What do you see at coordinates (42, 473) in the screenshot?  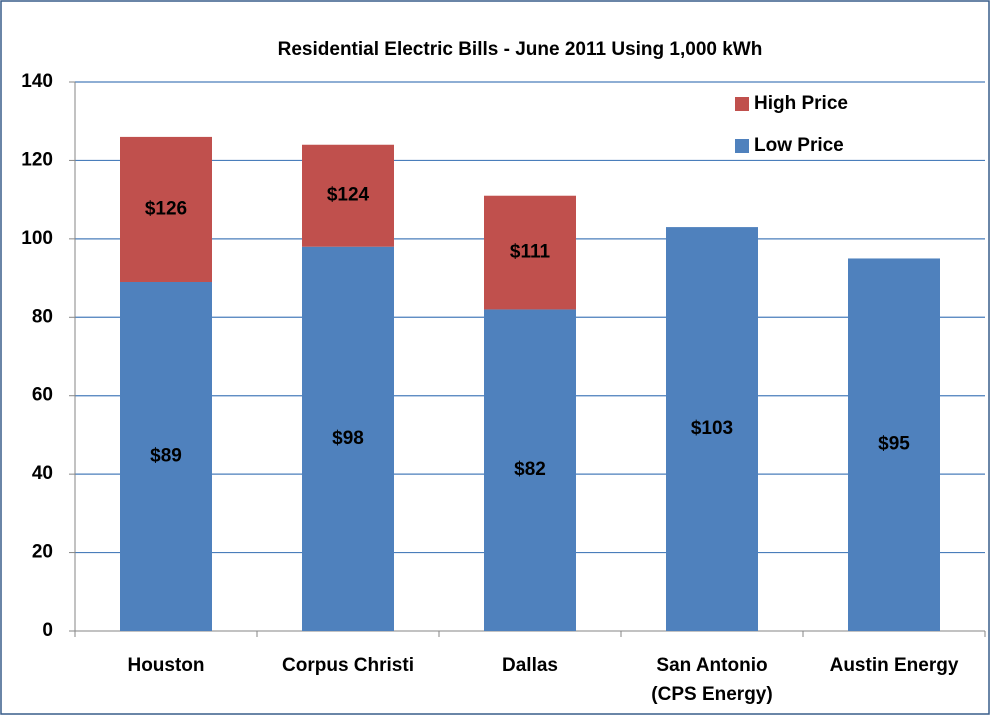 I see `y-tick-label: 40` at bounding box center [42, 473].